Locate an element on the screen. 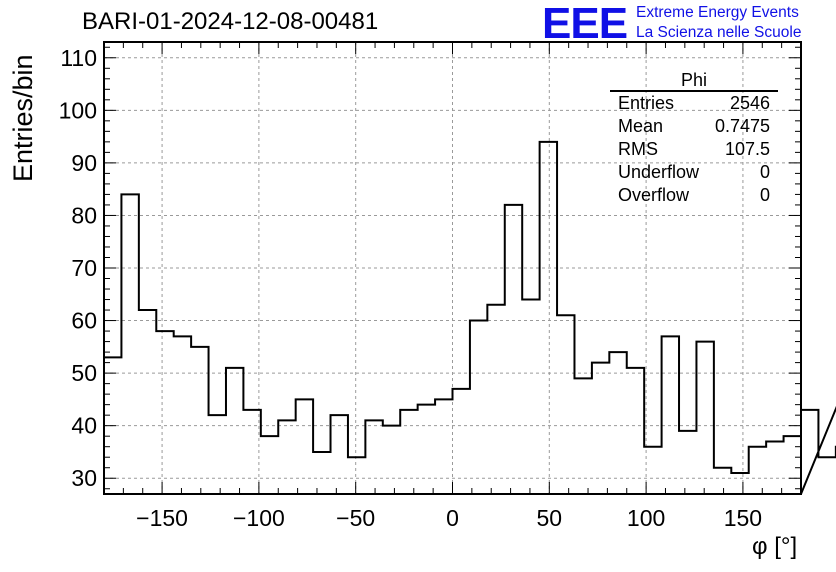 The image size is (836, 572). logo-line-1: Extreme Energy Events is located at coordinates (717, 12).